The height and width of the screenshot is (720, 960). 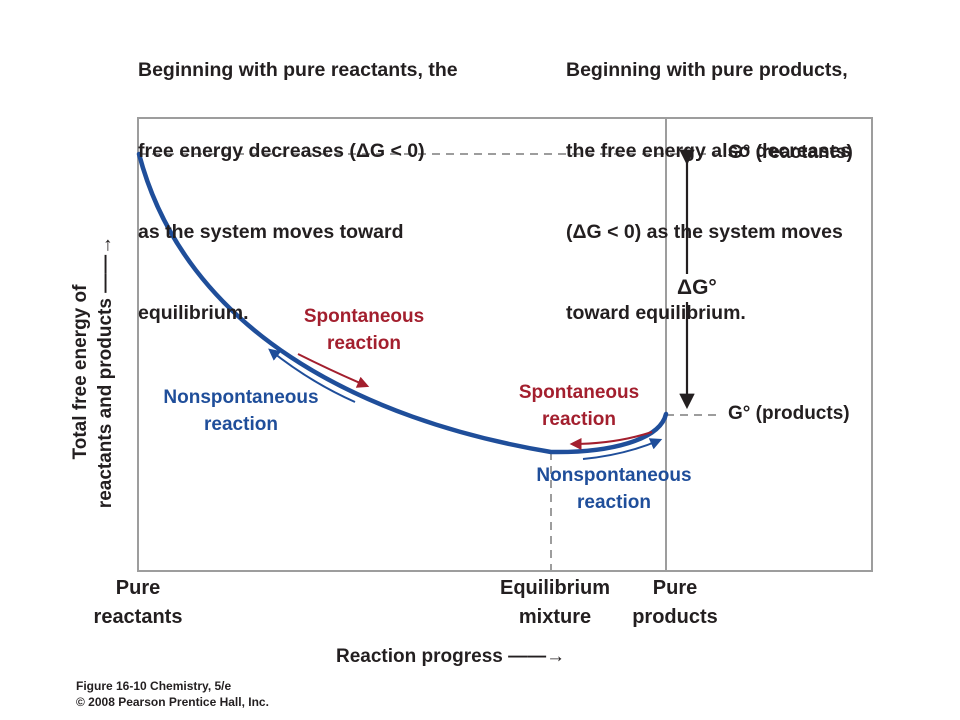 I want to click on nonspontaneous-right-arrow, so click(x=622, y=449).